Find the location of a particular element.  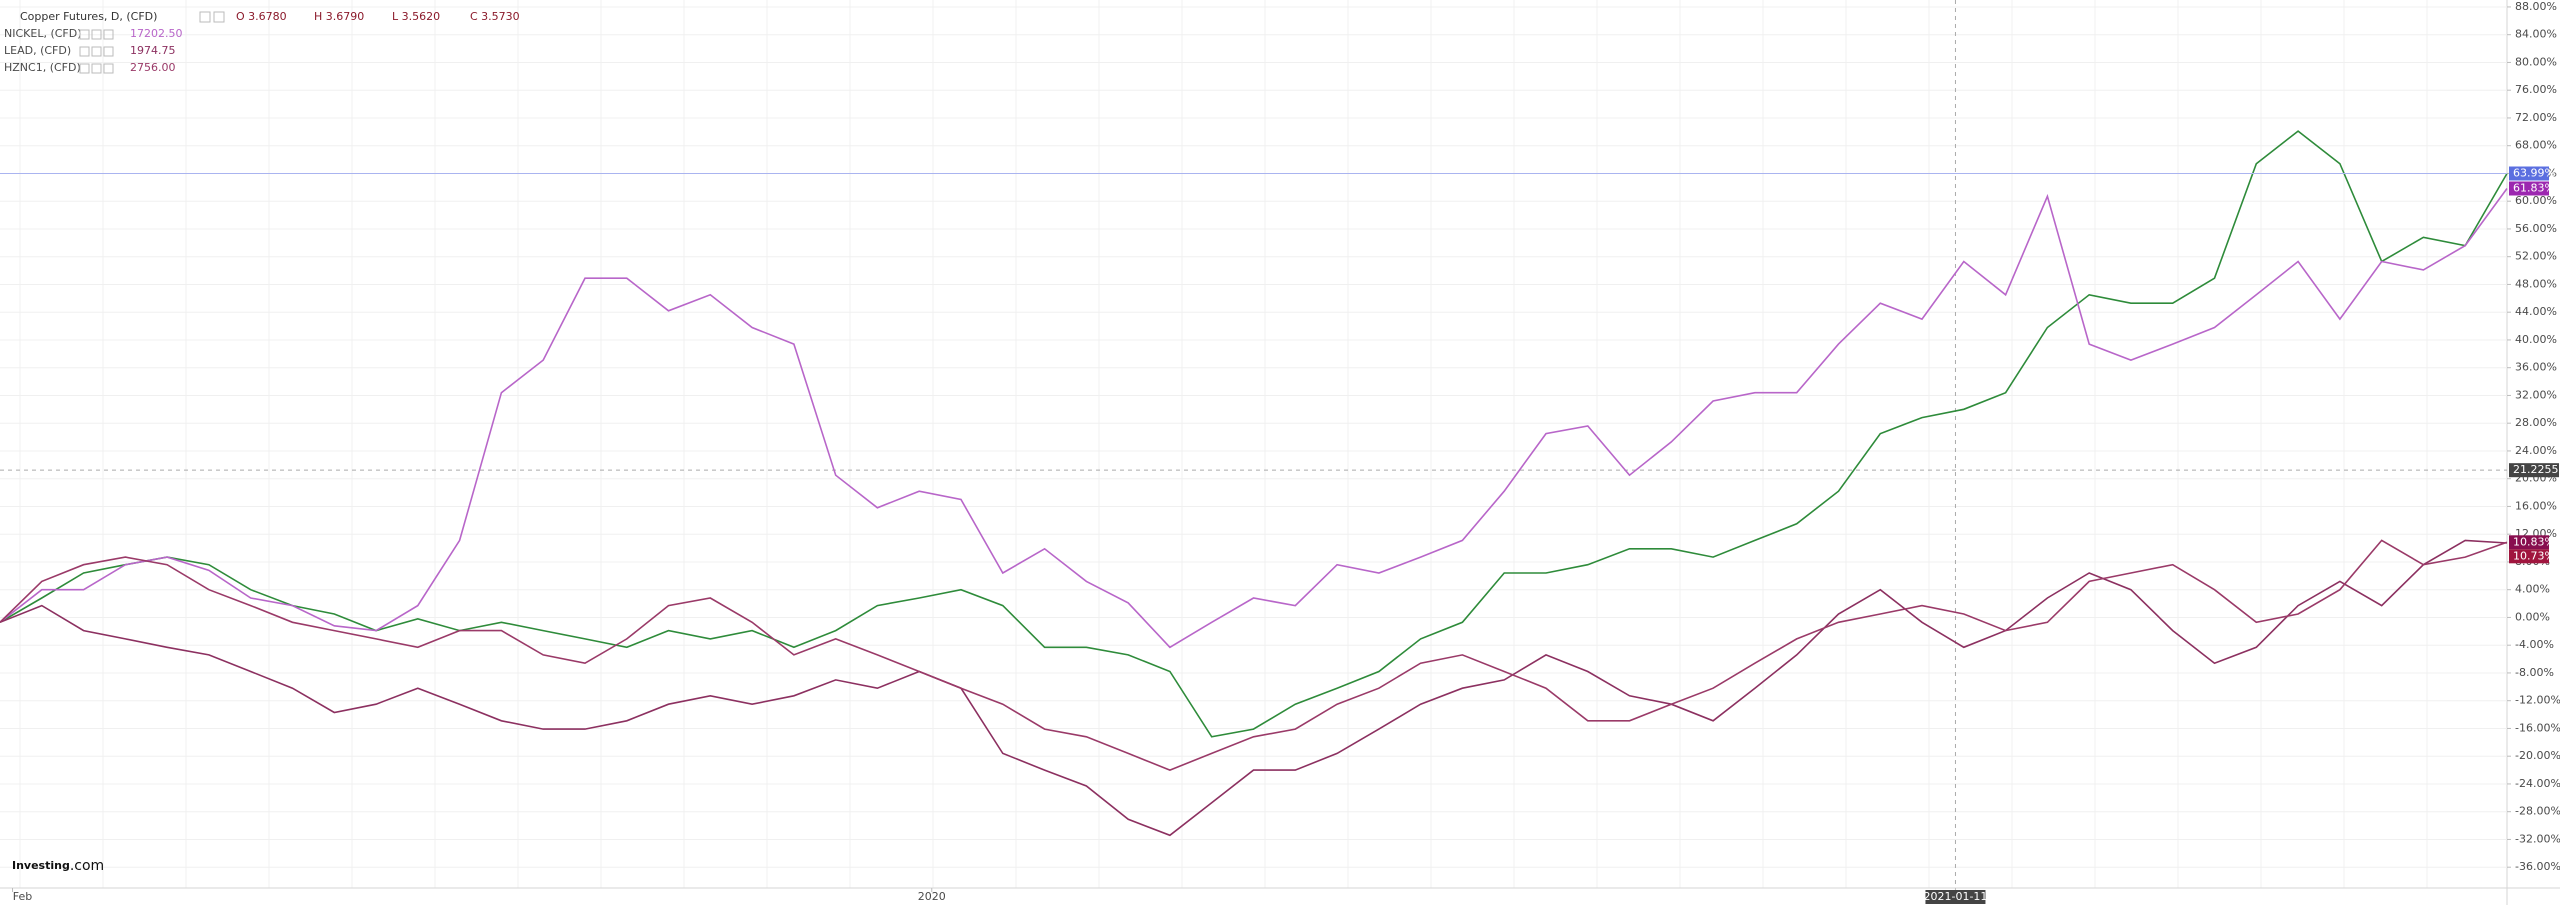

y-tick-label: -36.00% is located at coordinates (2537, 866).